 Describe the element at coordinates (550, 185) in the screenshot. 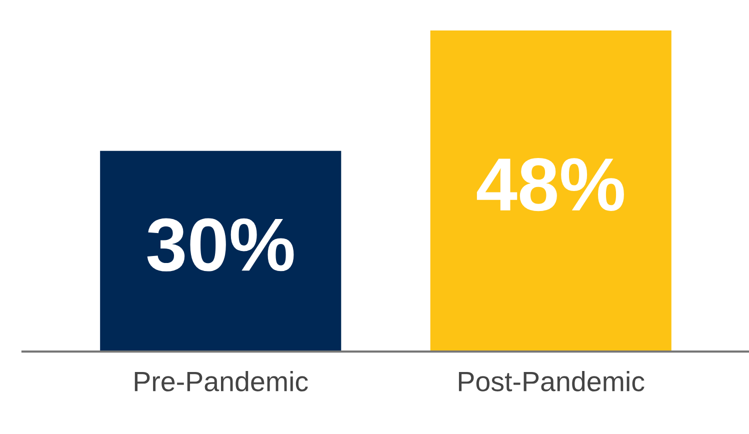

I see `data-label: 48%` at that location.